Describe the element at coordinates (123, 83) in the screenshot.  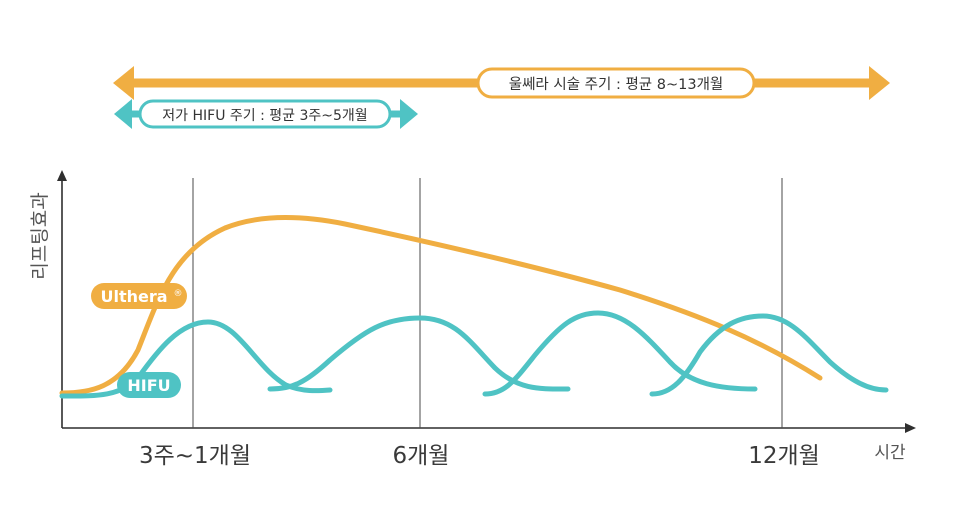
I see `ulthera-arrowhead-left` at that location.